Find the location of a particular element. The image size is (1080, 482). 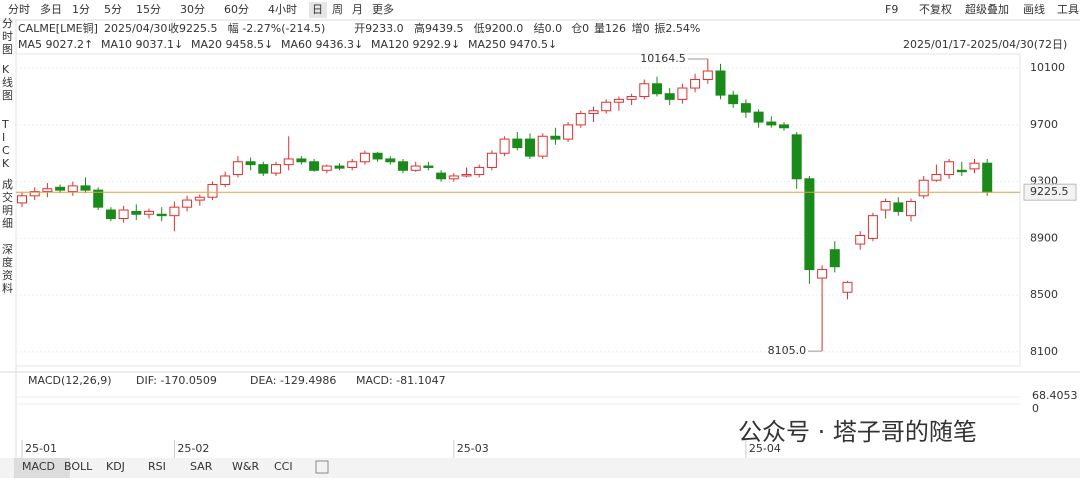

period-button: 周 is located at coordinates (337, 9).